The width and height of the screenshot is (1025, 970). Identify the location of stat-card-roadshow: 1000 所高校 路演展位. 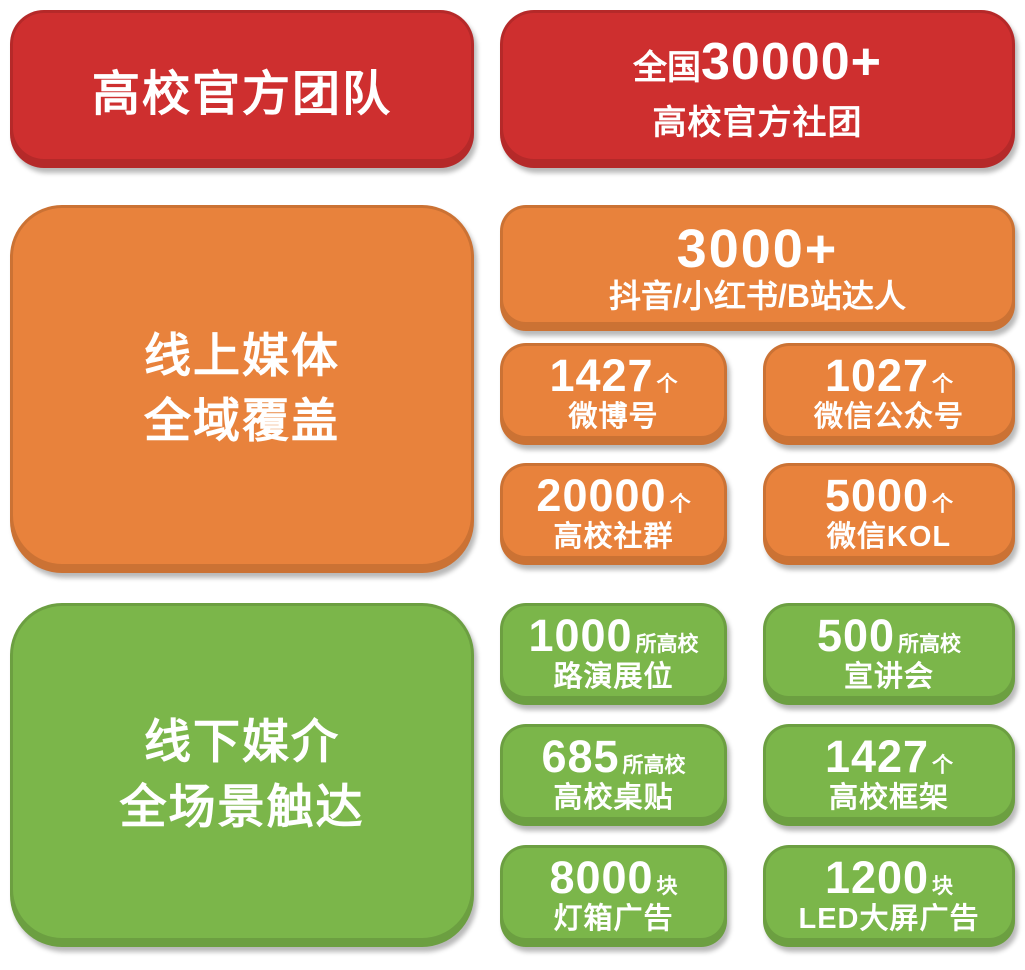
(613, 654).